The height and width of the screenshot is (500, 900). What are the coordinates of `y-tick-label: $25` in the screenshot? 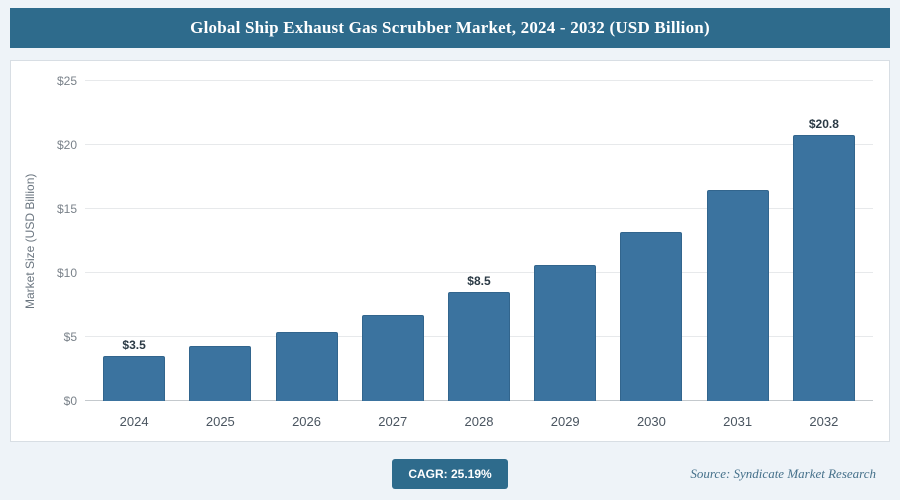 It's located at (66, 81).